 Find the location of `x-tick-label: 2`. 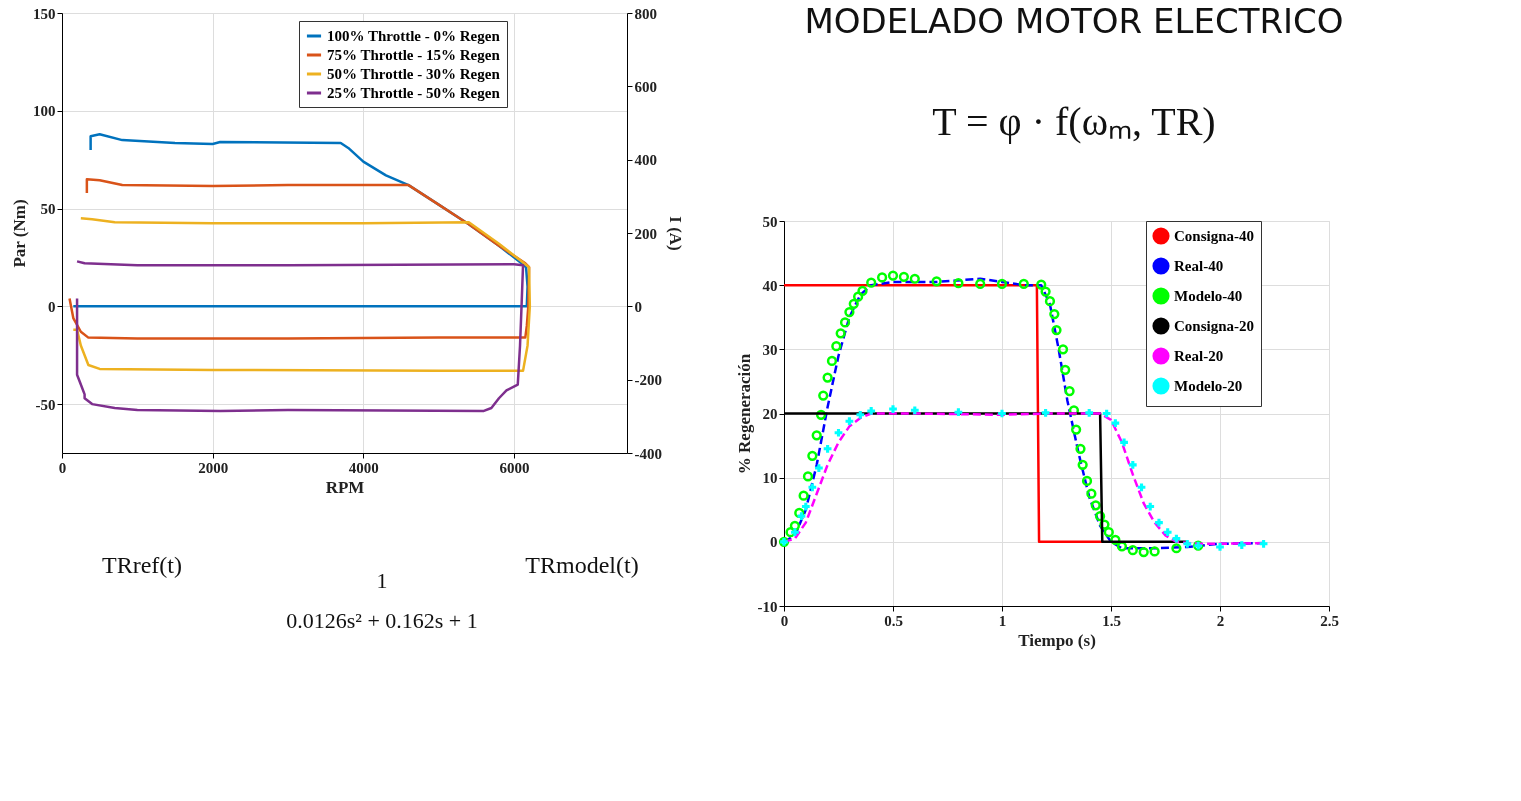

x-tick-label: 2 is located at coordinates (1220, 620).